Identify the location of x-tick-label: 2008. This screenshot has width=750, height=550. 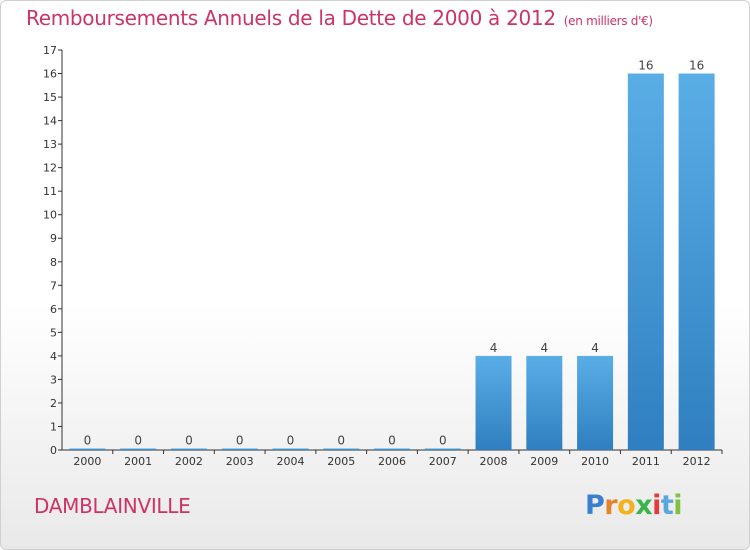
(494, 461).